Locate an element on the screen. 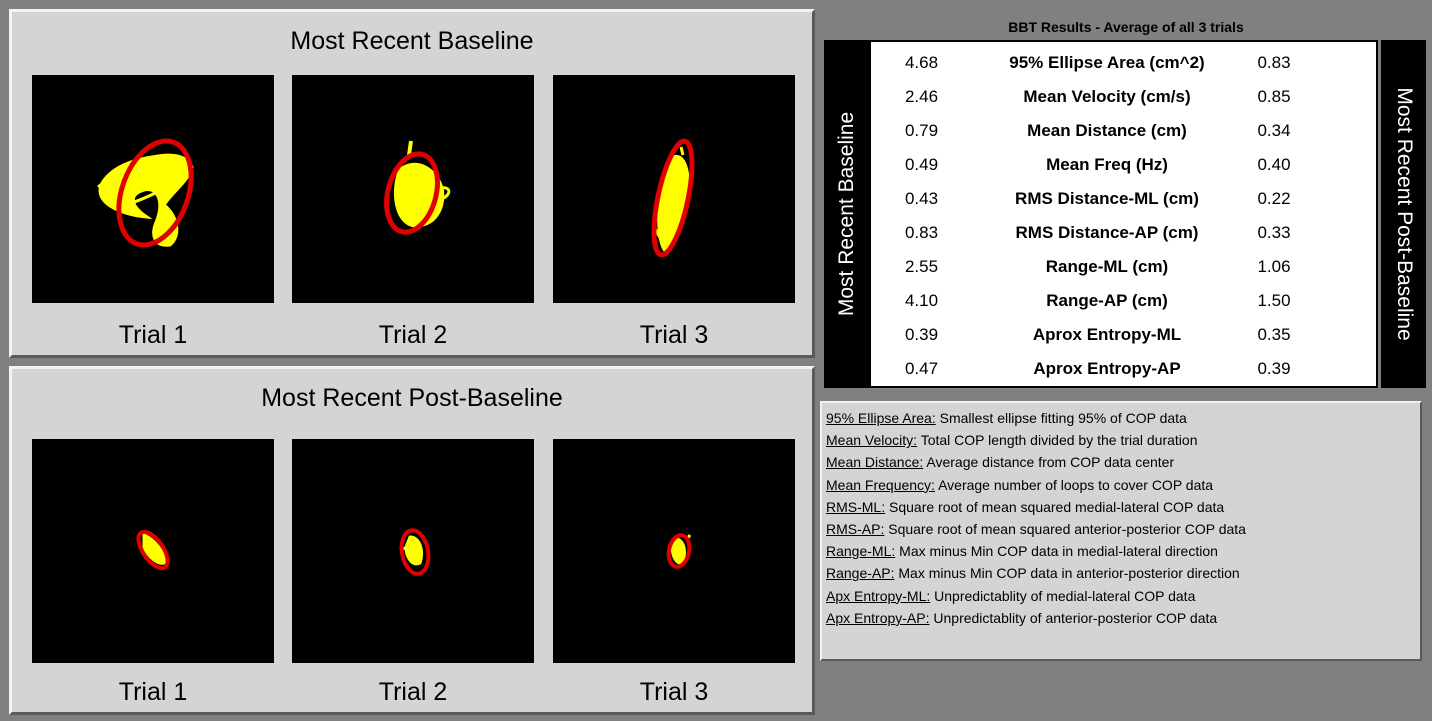 Image resolution: width=1432 pixels, height=721 pixels. legend-term: RMS-AP: is located at coordinates (855, 529).